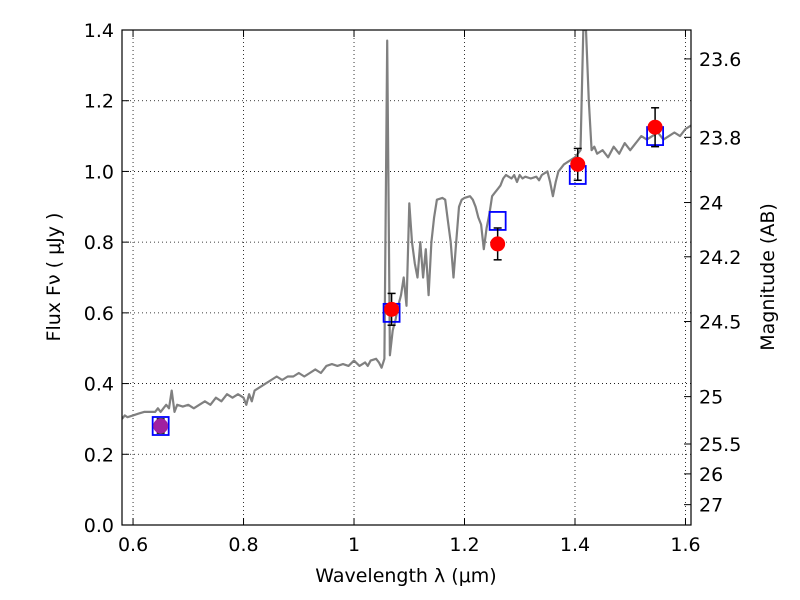 The height and width of the screenshot is (600, 800). I want to click on y-tick-label: 0.0, so click(99, 526).